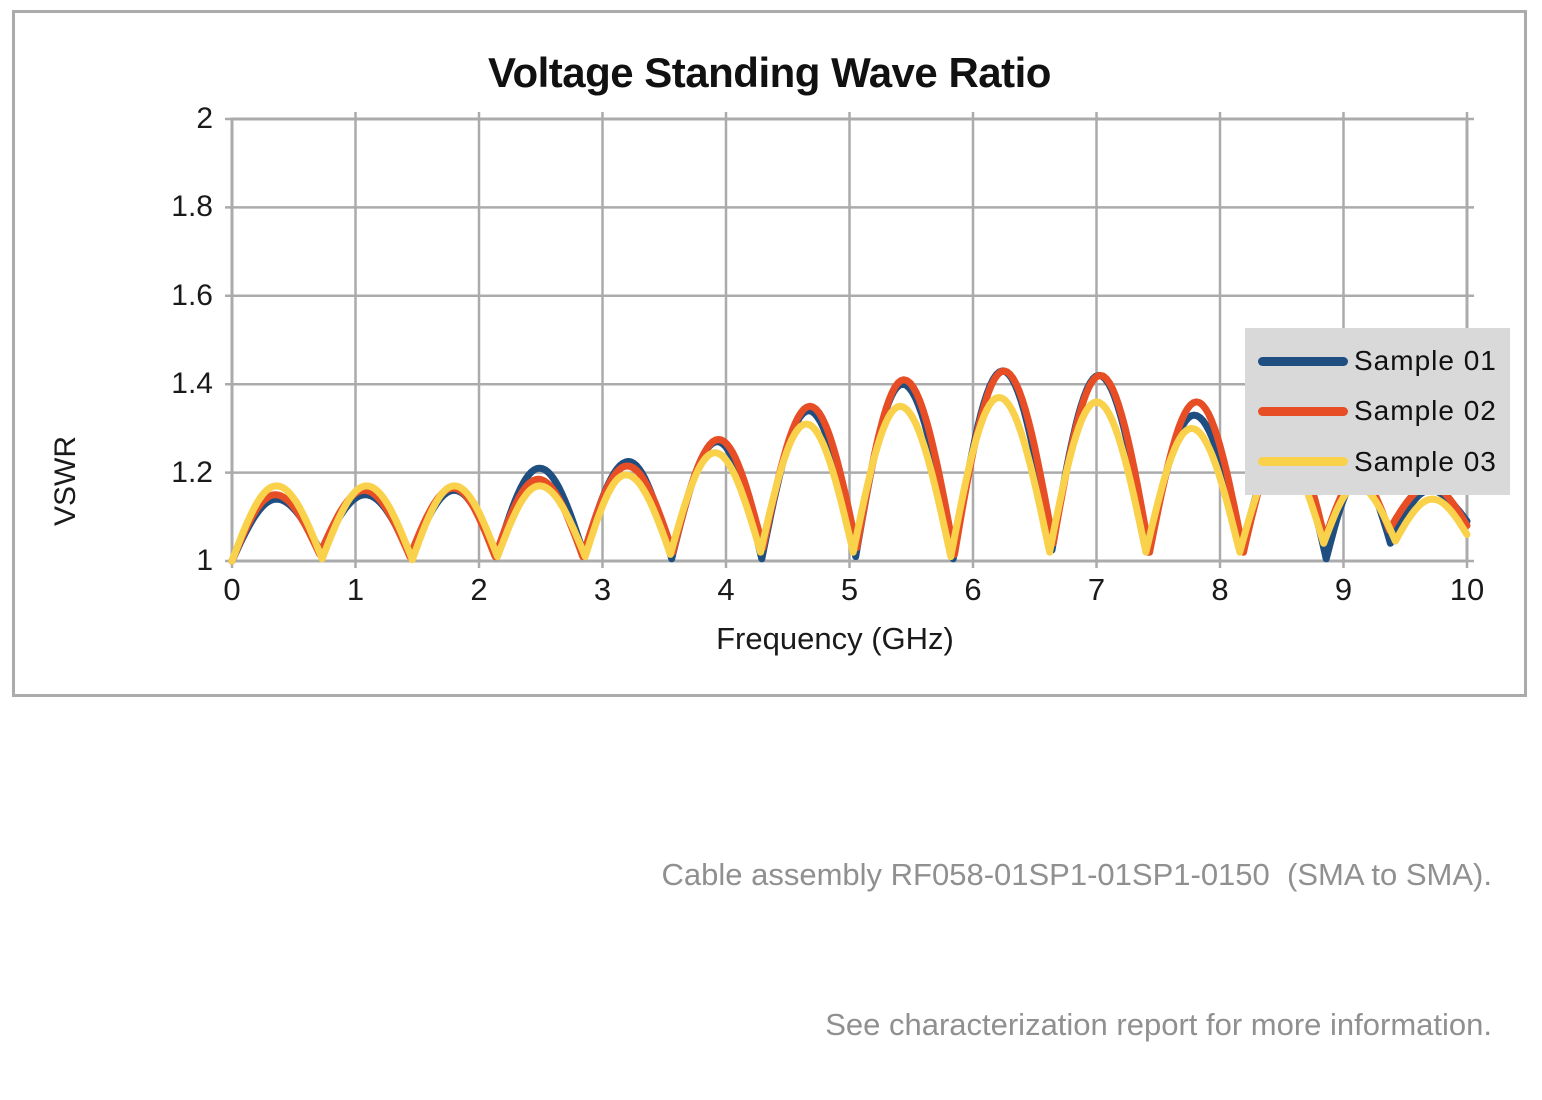  What do you see at coordinates (192, 207) in the screenshot?
I see `y-axis-tick-label: 1.8` at bounding box center [192, 207].